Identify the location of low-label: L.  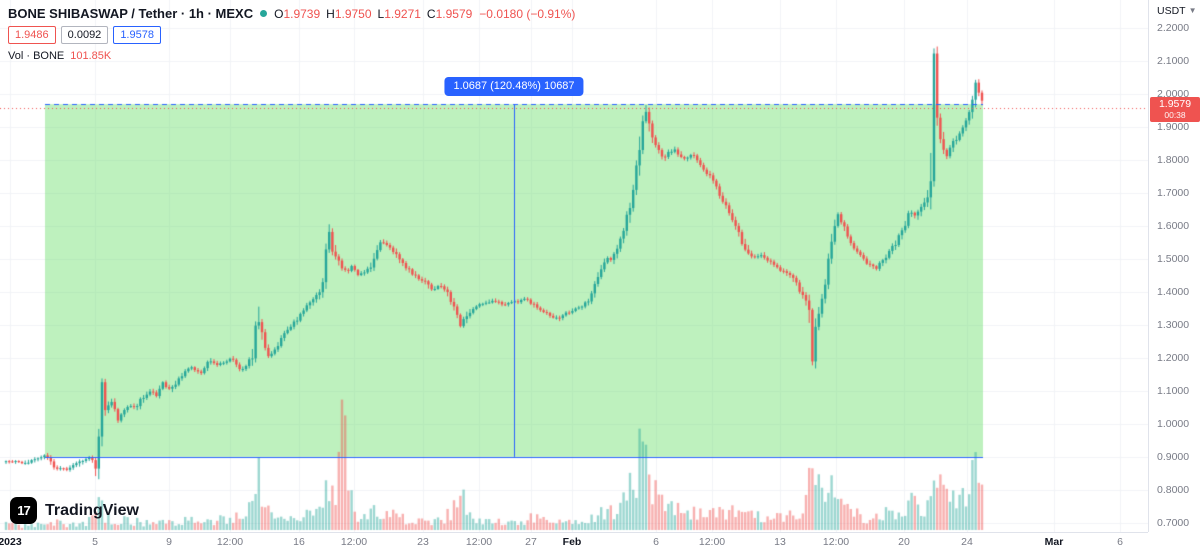
(381, 13).